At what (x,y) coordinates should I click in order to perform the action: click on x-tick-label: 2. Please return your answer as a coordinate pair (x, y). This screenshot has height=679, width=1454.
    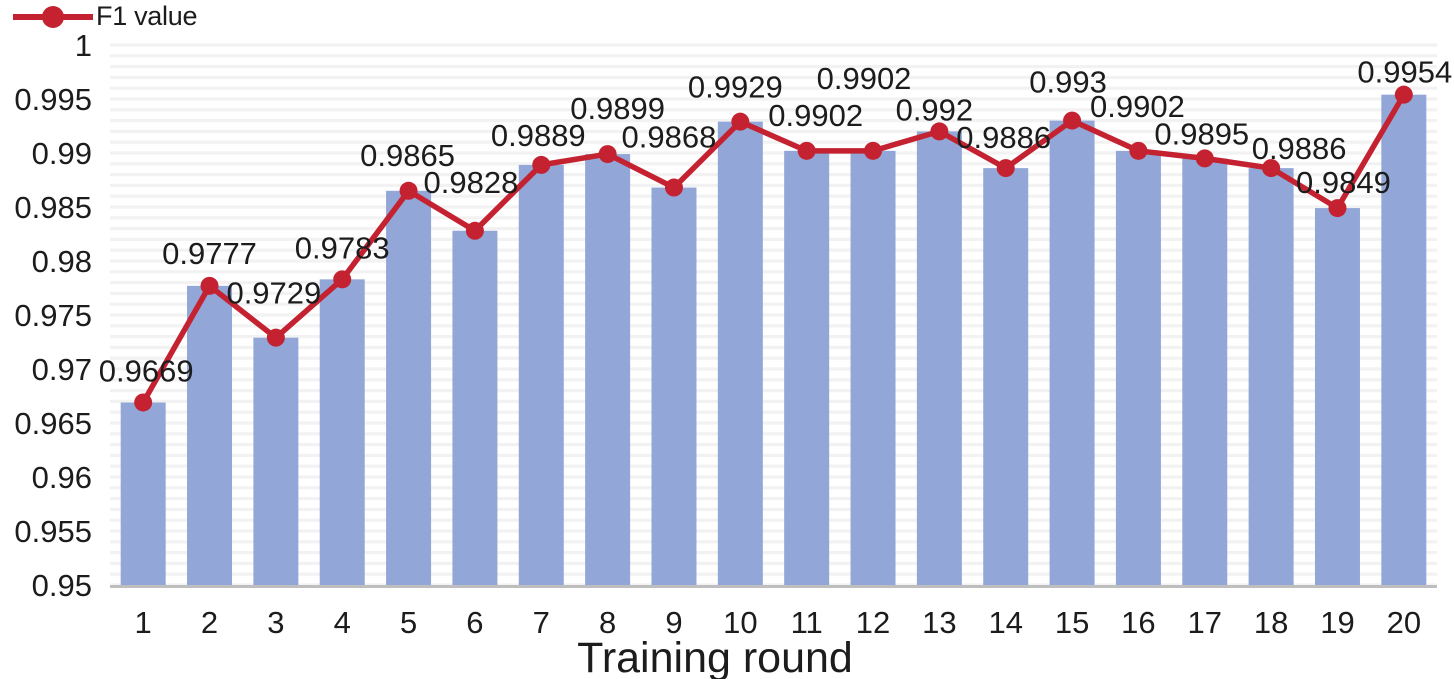
    Looking at the image, I should click on (209, 622).